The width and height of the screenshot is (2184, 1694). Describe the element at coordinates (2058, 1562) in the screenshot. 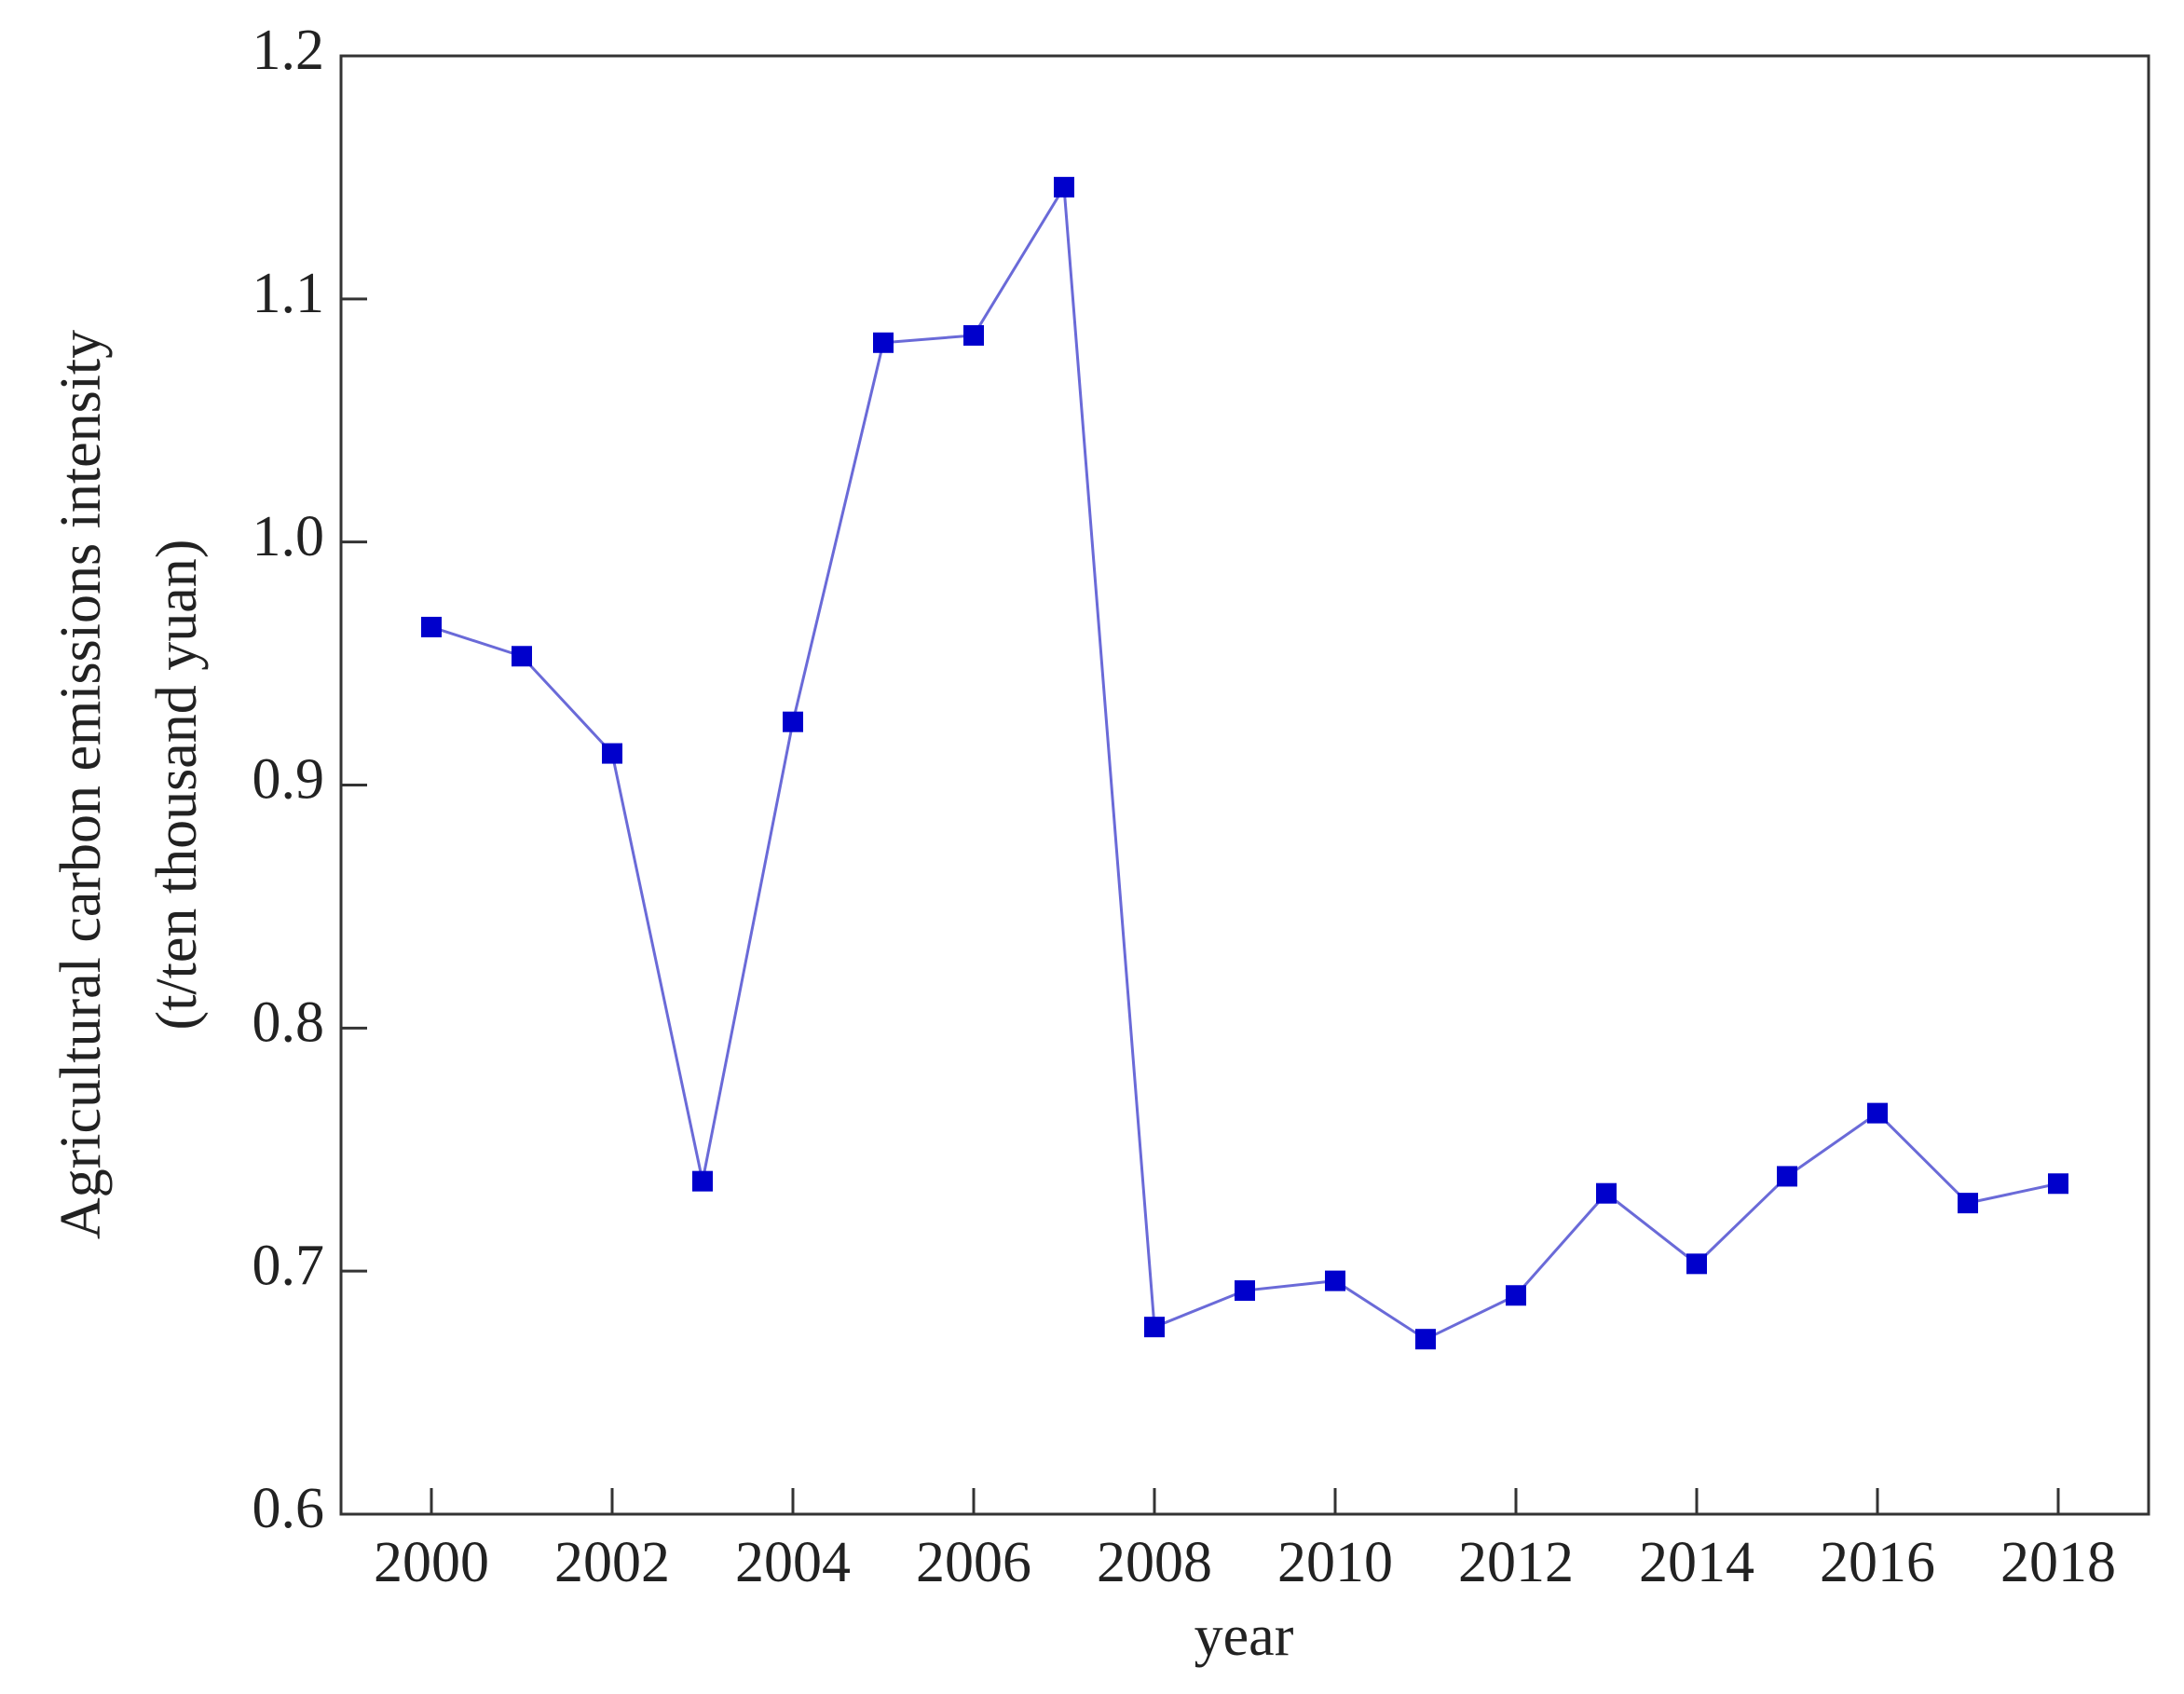

I see `x-tick-label: 2018` at that location.